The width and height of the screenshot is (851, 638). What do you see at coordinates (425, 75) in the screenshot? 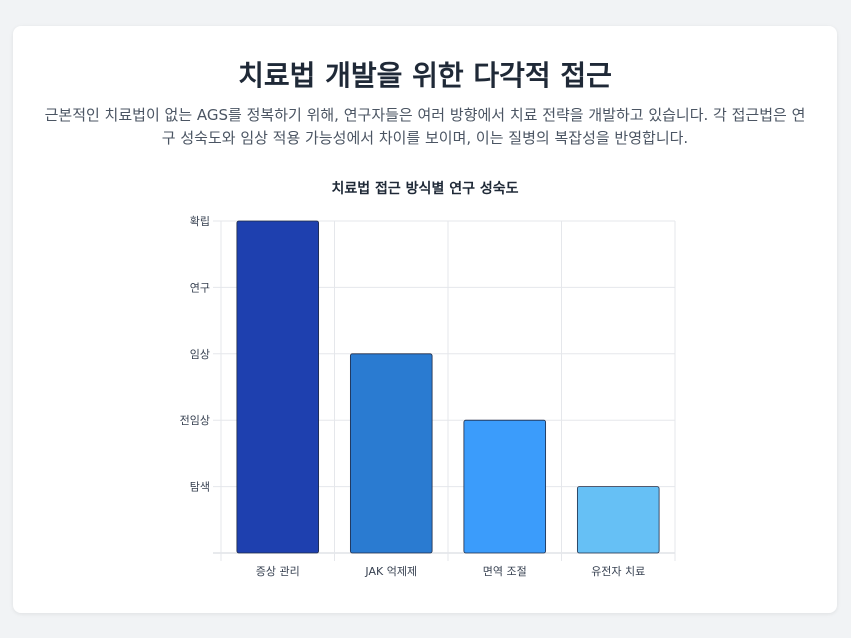
I see `page-title: 치료법 개발을 위한 다각적 접근` at bounding box center [425, 75].